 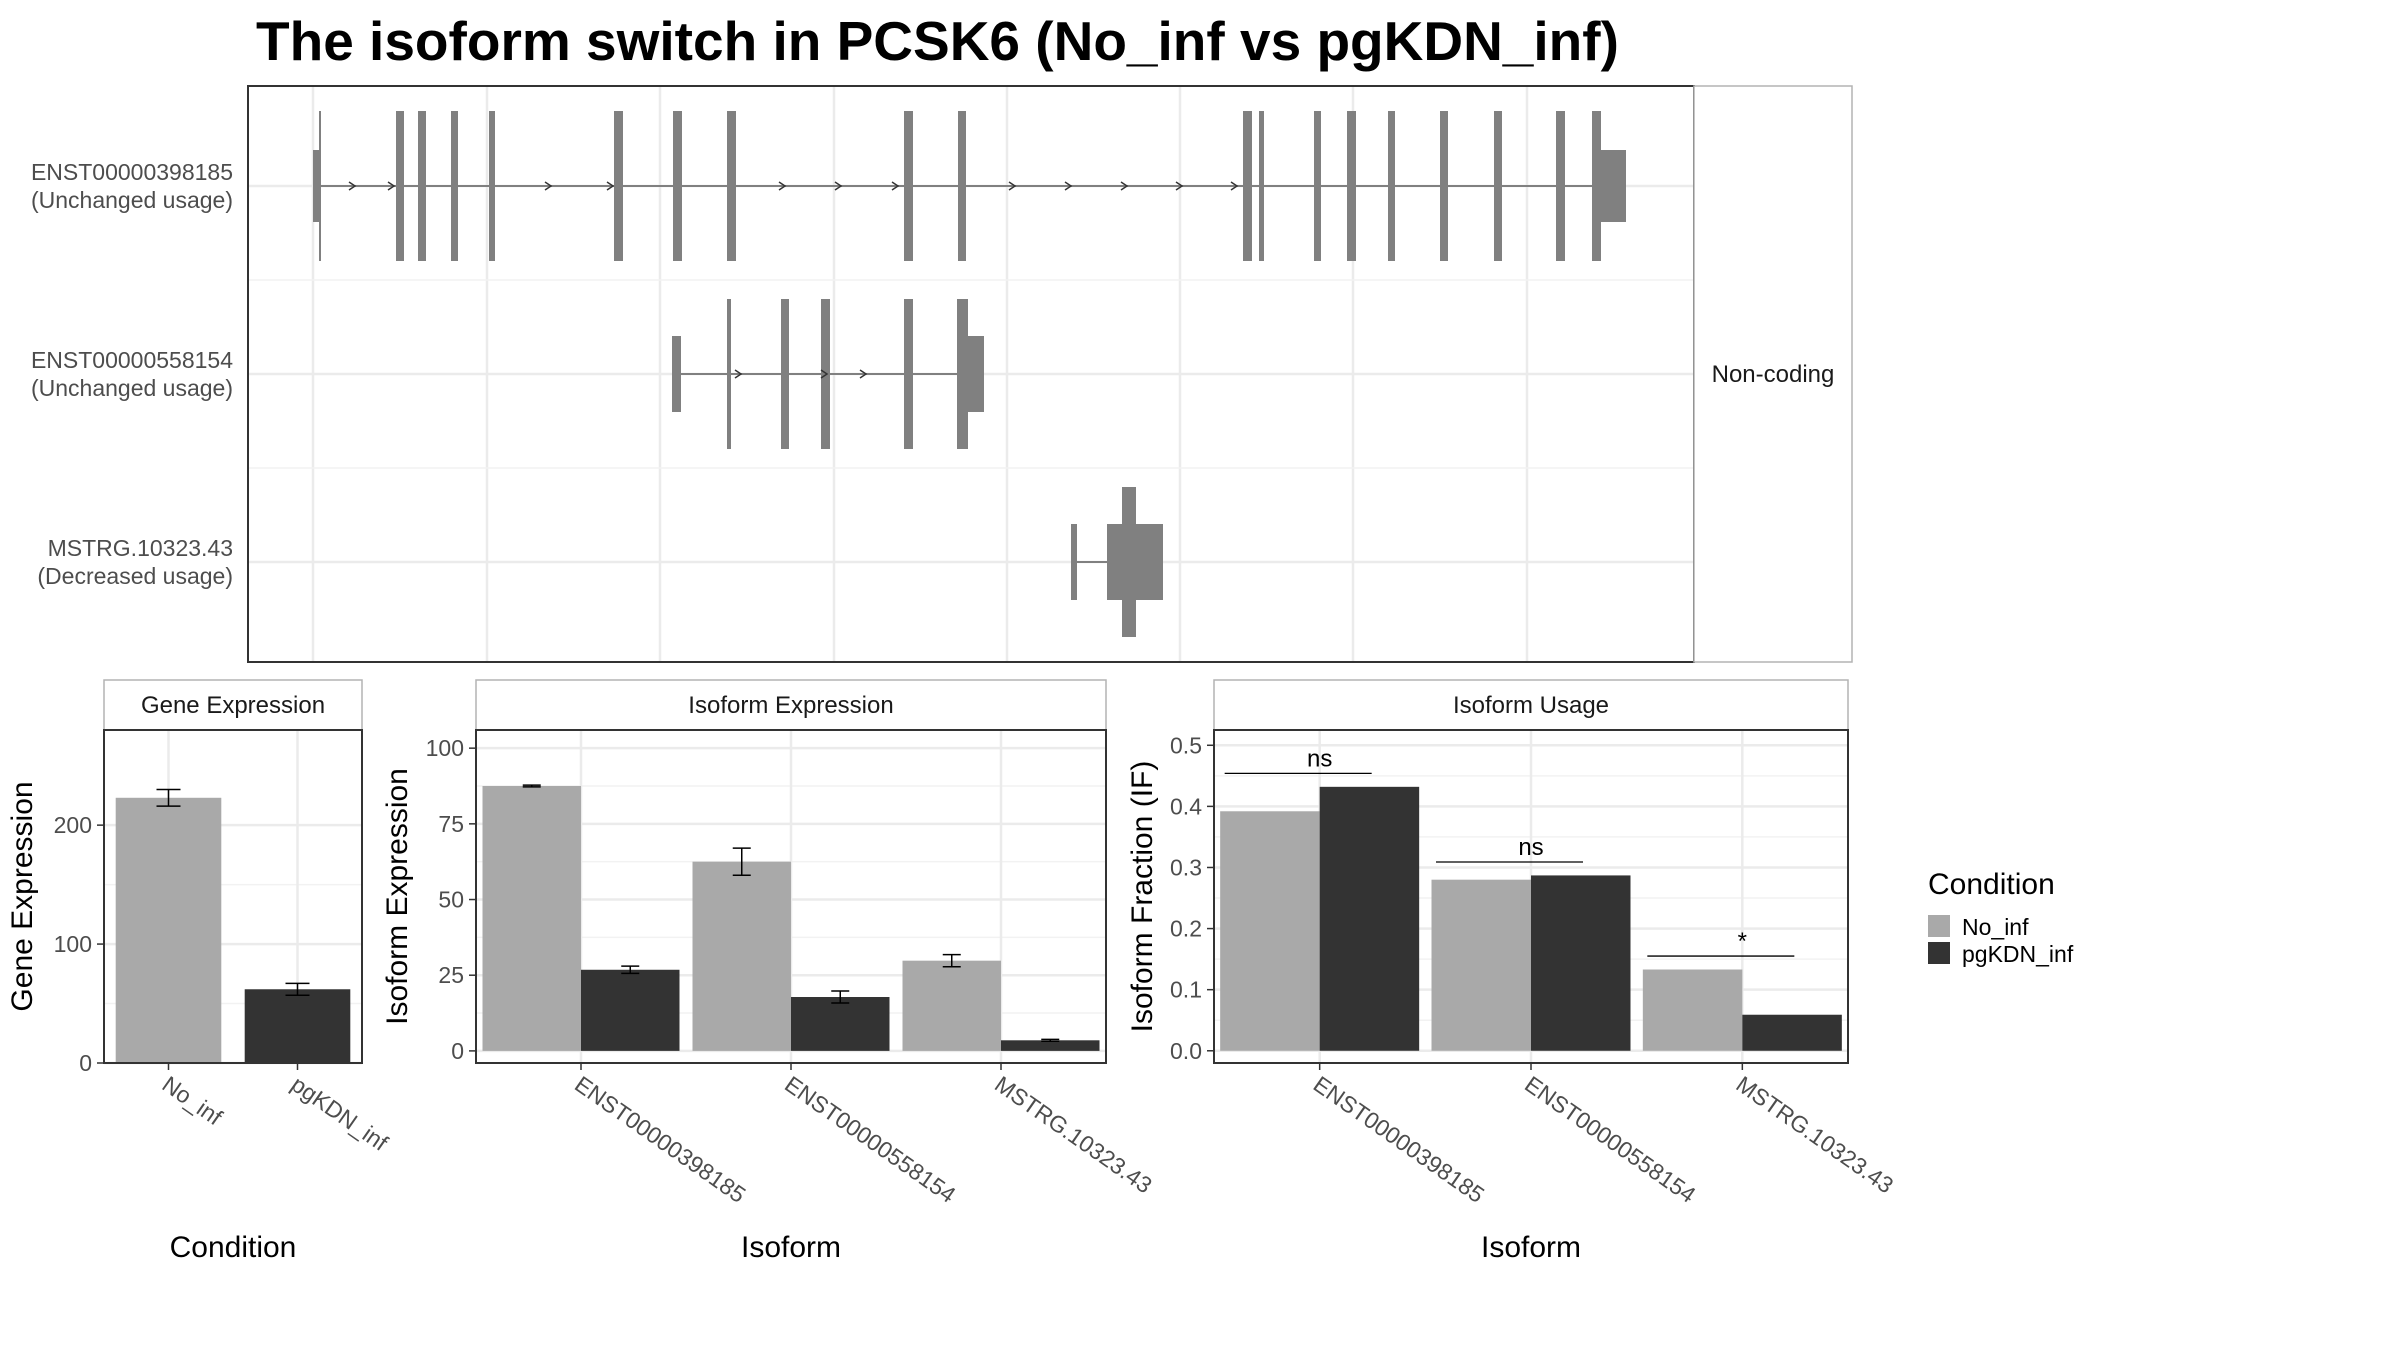 I want to click on isoform-usage-x-tick-label-2: MSTRG.10323.43, so click(x=1814, y=1135).